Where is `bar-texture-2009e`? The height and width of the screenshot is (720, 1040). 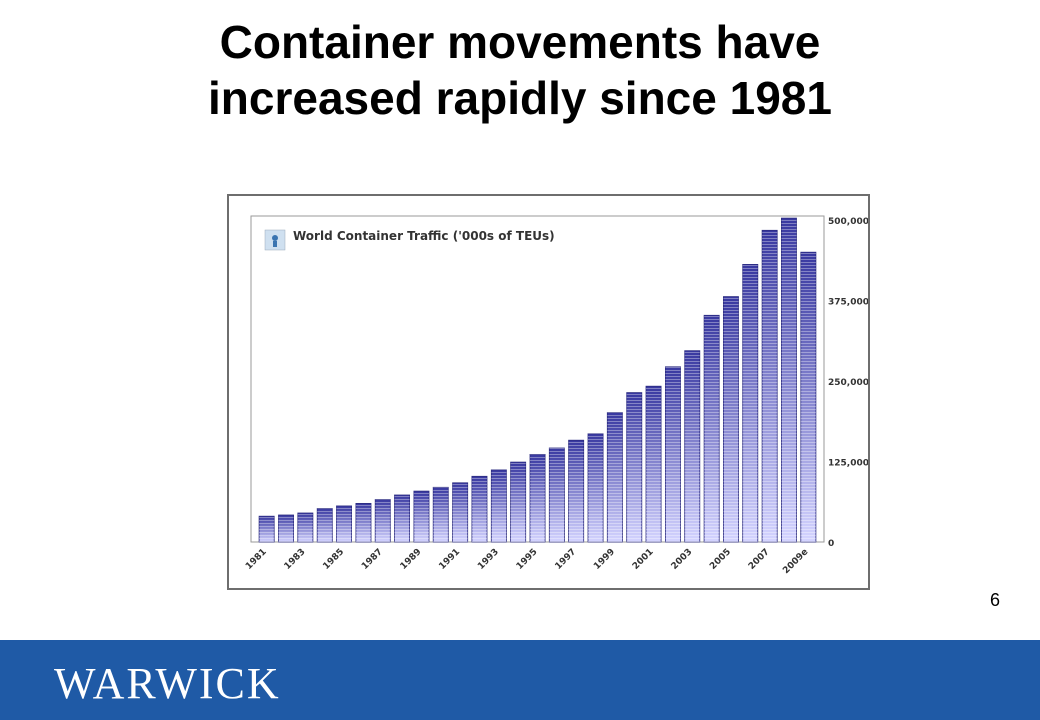
bar-texture-2009e is located at coordinates (808, 397).